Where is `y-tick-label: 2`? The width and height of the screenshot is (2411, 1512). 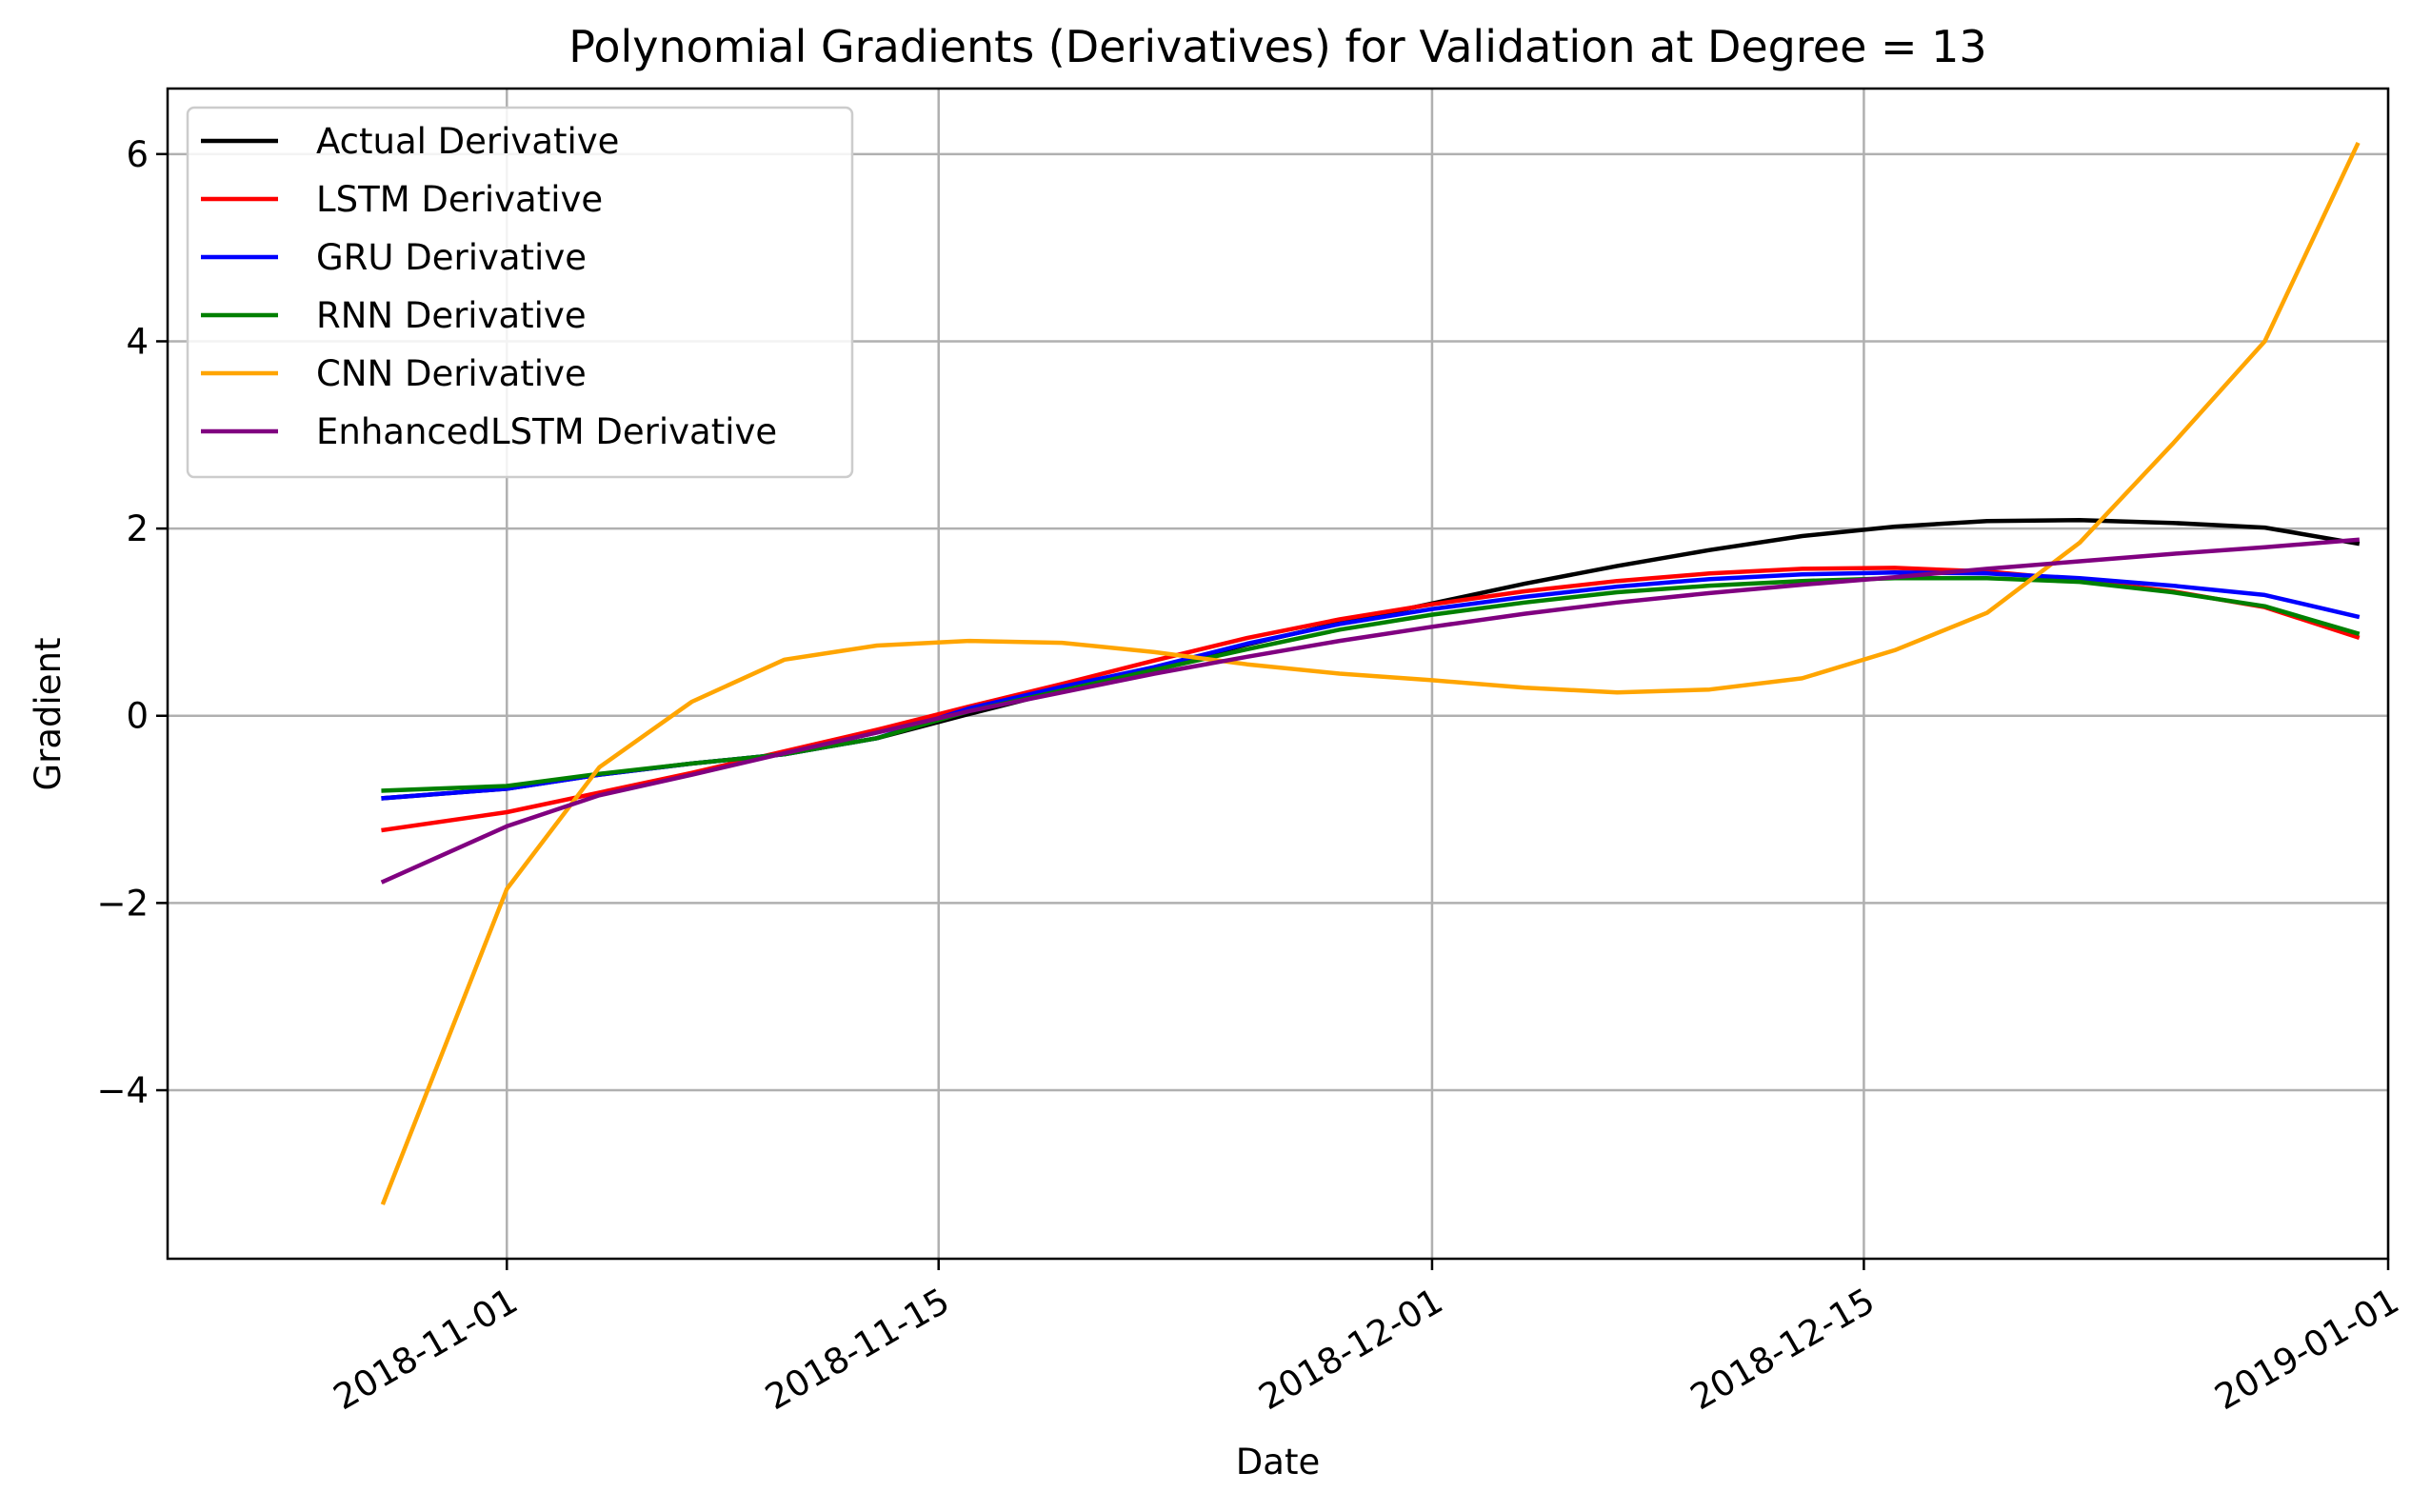
y-tick-label: 2 is located at coordinates (138, 528).